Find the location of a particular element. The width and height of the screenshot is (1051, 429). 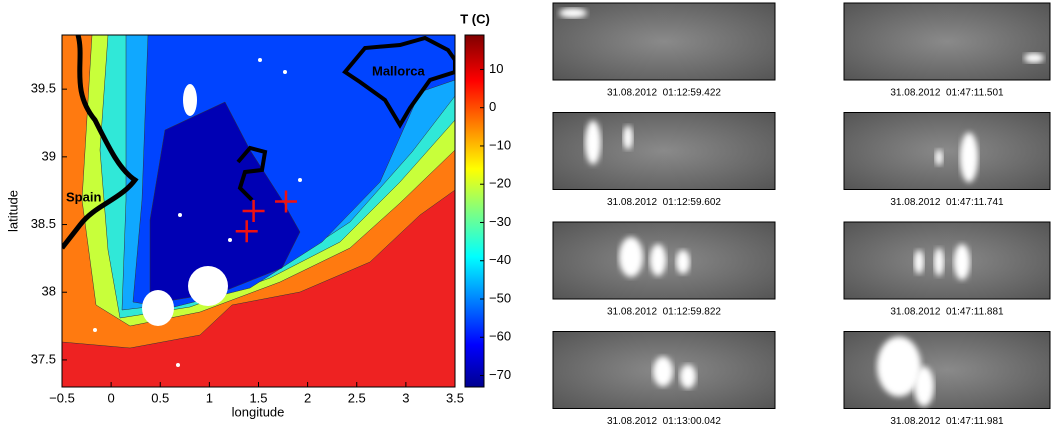

colorbar is located at coordinates (474, 211).